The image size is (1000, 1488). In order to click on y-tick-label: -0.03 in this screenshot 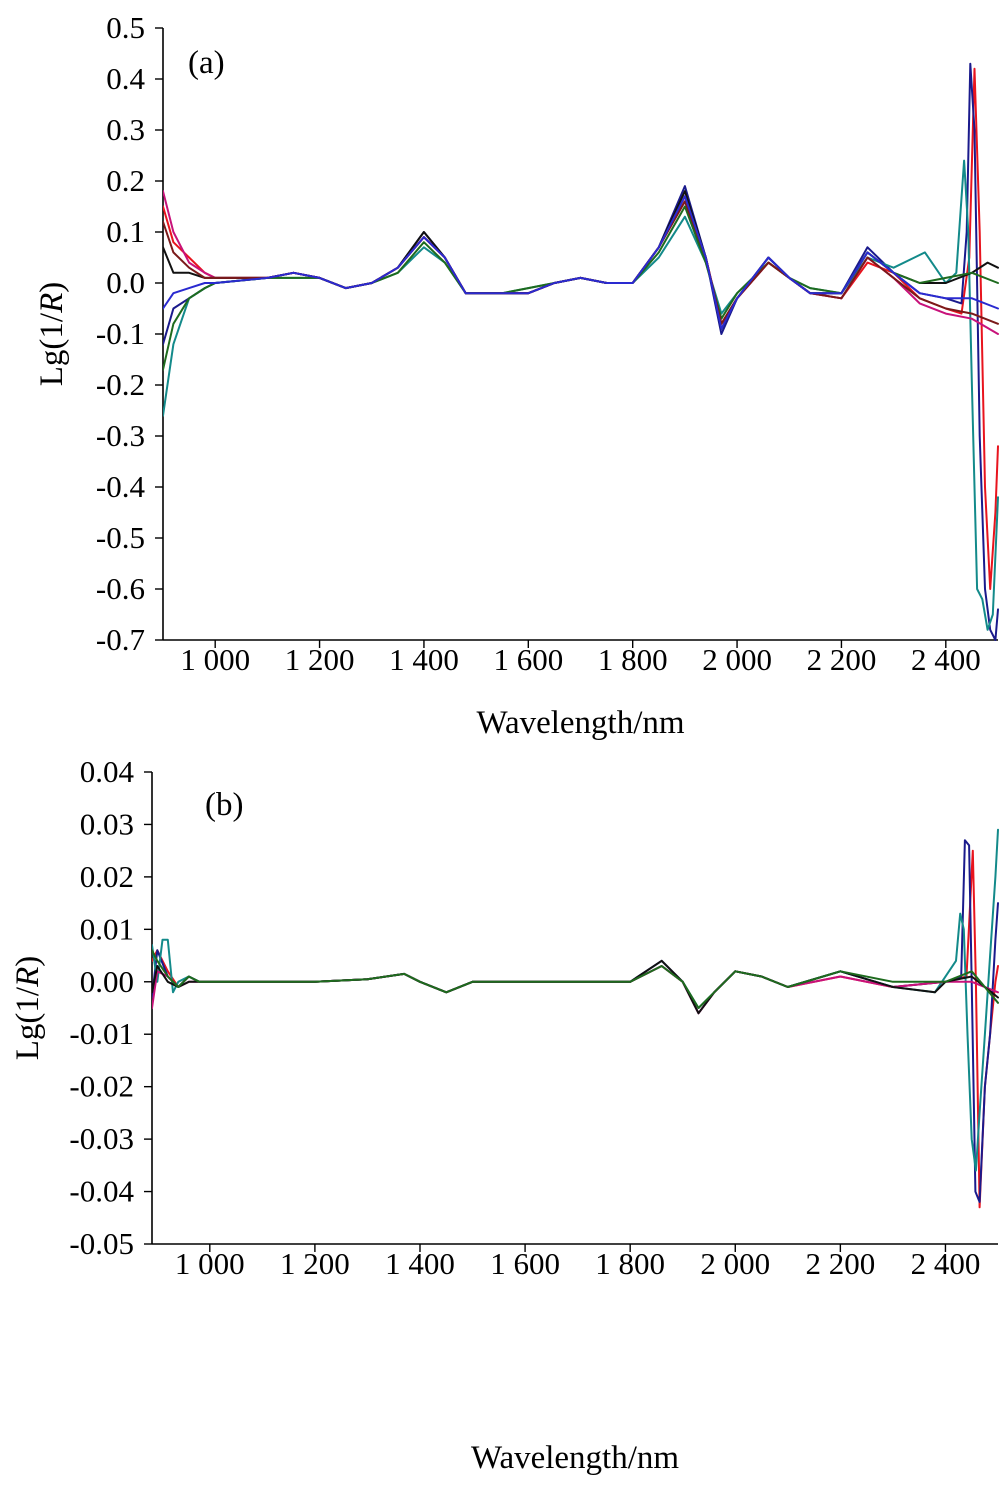, I will do `click(101, 1138)`.